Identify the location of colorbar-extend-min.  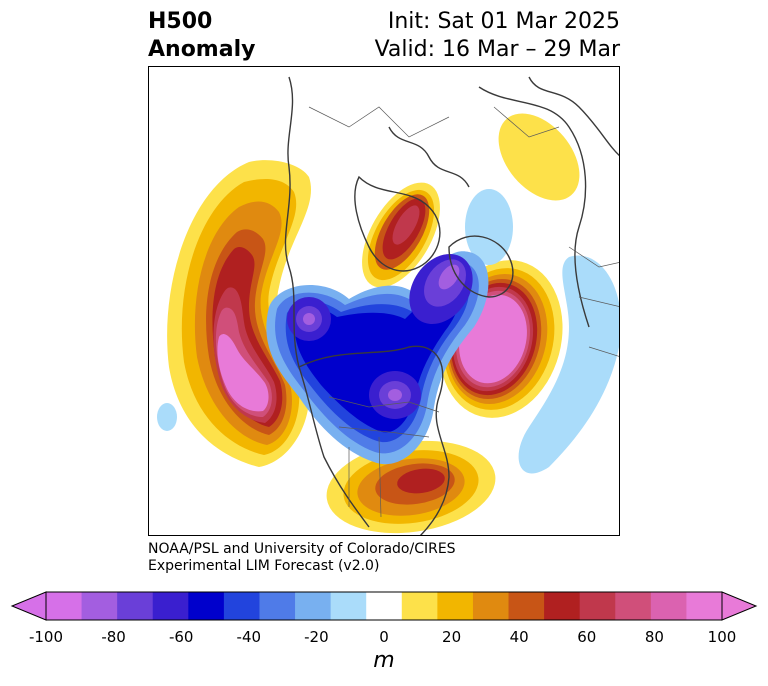
(28, 606).